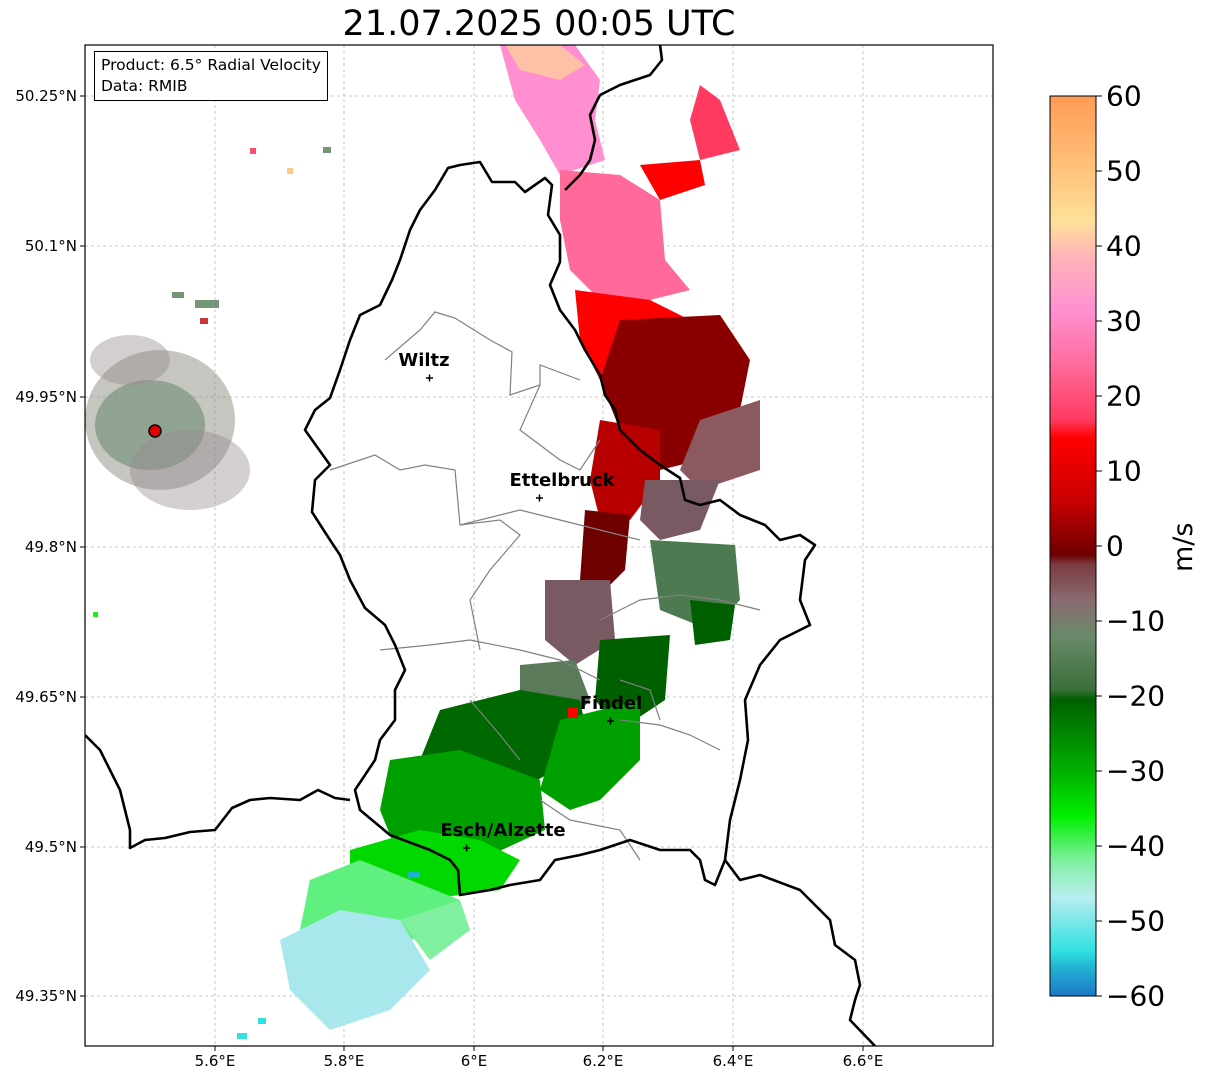 The height and width of the screenshot is (1081, 1207). What do you see at coordinates (344, 1061) in the screenshot?
I see `lon-label: 5.8°E` at bounding box center [344, 1061].